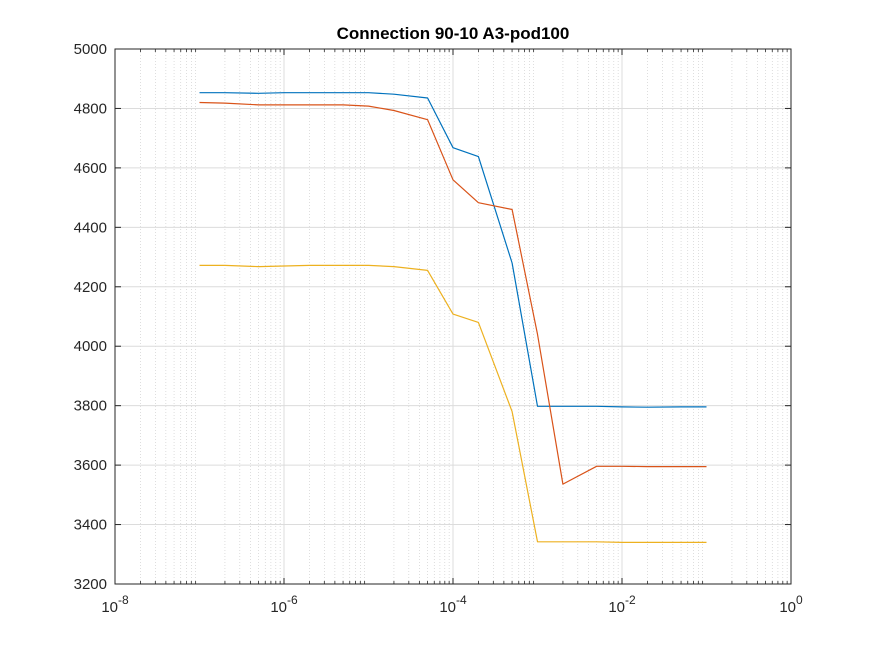 Image resolution: width=875 pixels, height=656 pixels. I want to click on y-tick-label: 3200, so click(90, 584).